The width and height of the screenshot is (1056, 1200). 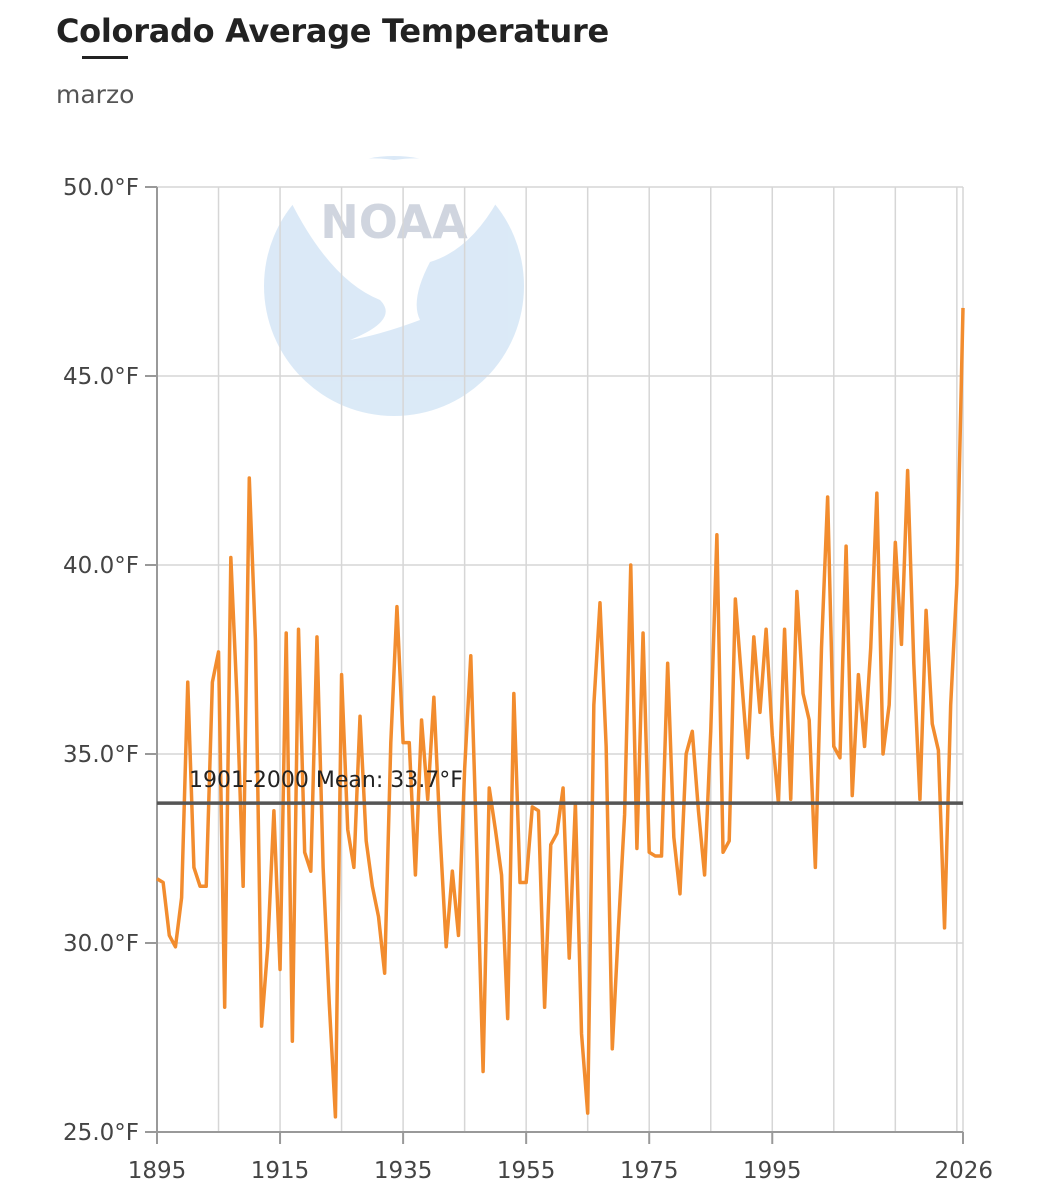 What do you see at coordinates (326, 780) in the screenshot?
I see `mean-label: 1901-2000 Mean: 33.7°F` at bounding box center [326, 780].